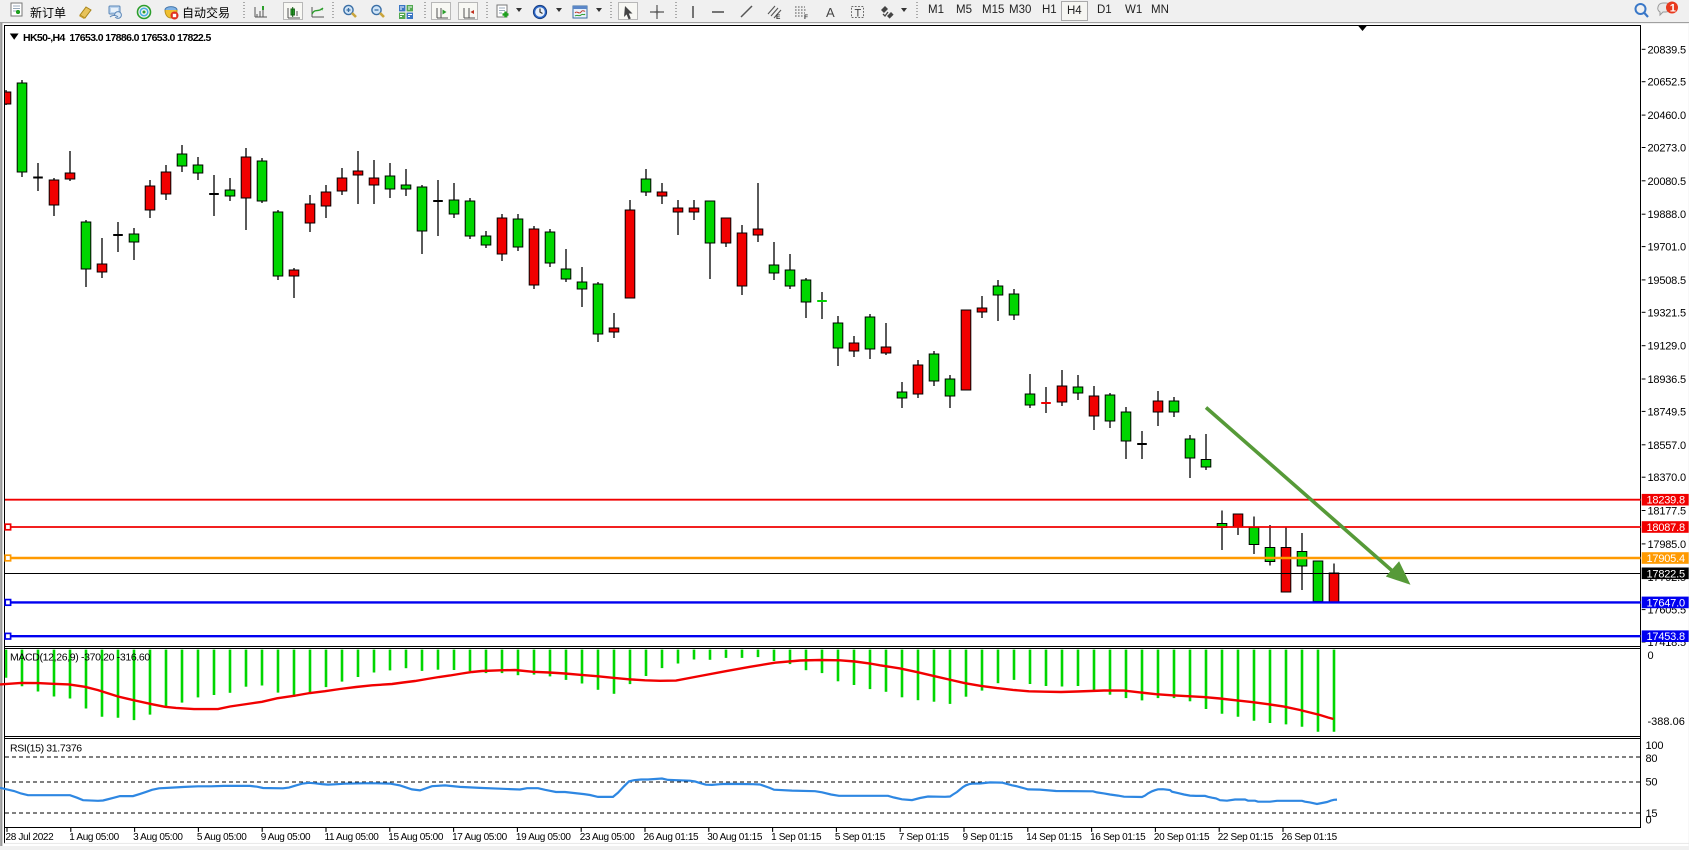  I want to click on svg-text: 18177.5, so click(1667, 512).